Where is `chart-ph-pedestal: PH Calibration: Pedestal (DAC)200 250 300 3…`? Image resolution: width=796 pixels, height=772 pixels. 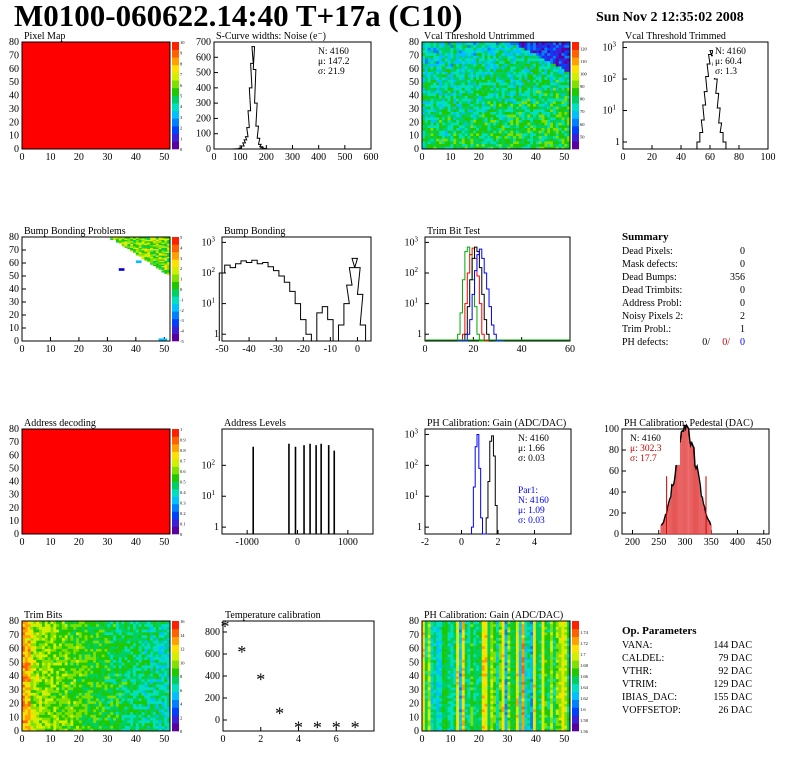
chart-ph-pedestal: PH Calibration: Pedestal (DAC)200 250 300 3… is located at coordinates (687, 483).